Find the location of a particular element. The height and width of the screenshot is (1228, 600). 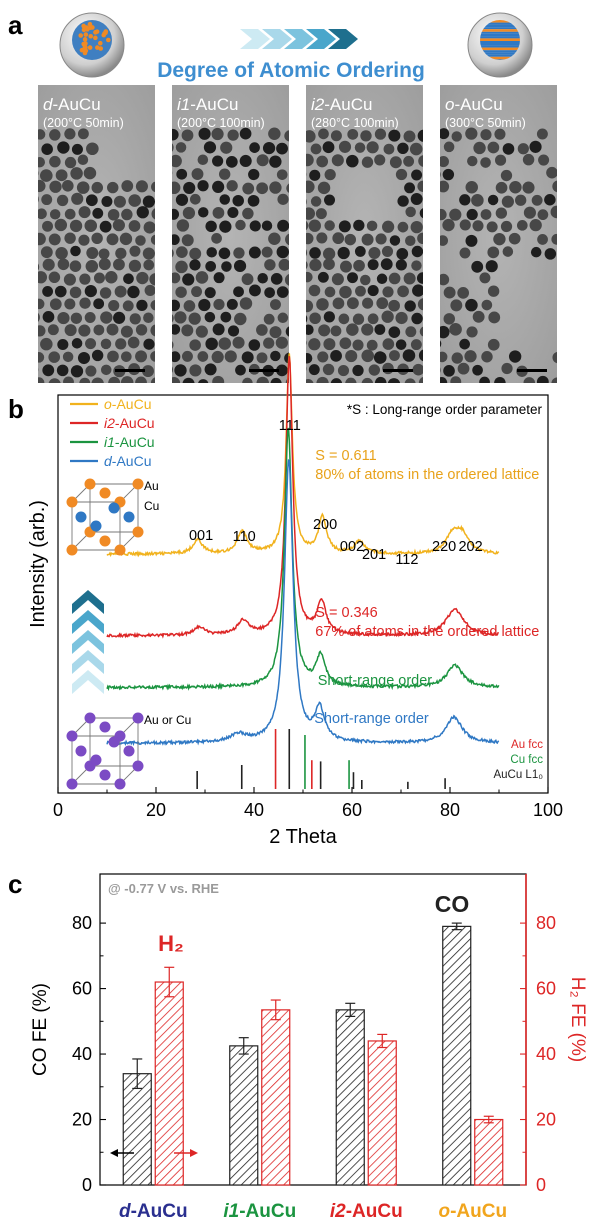

tem-condition-i2: (280°C 100min) is located at coordinates (355, 123).